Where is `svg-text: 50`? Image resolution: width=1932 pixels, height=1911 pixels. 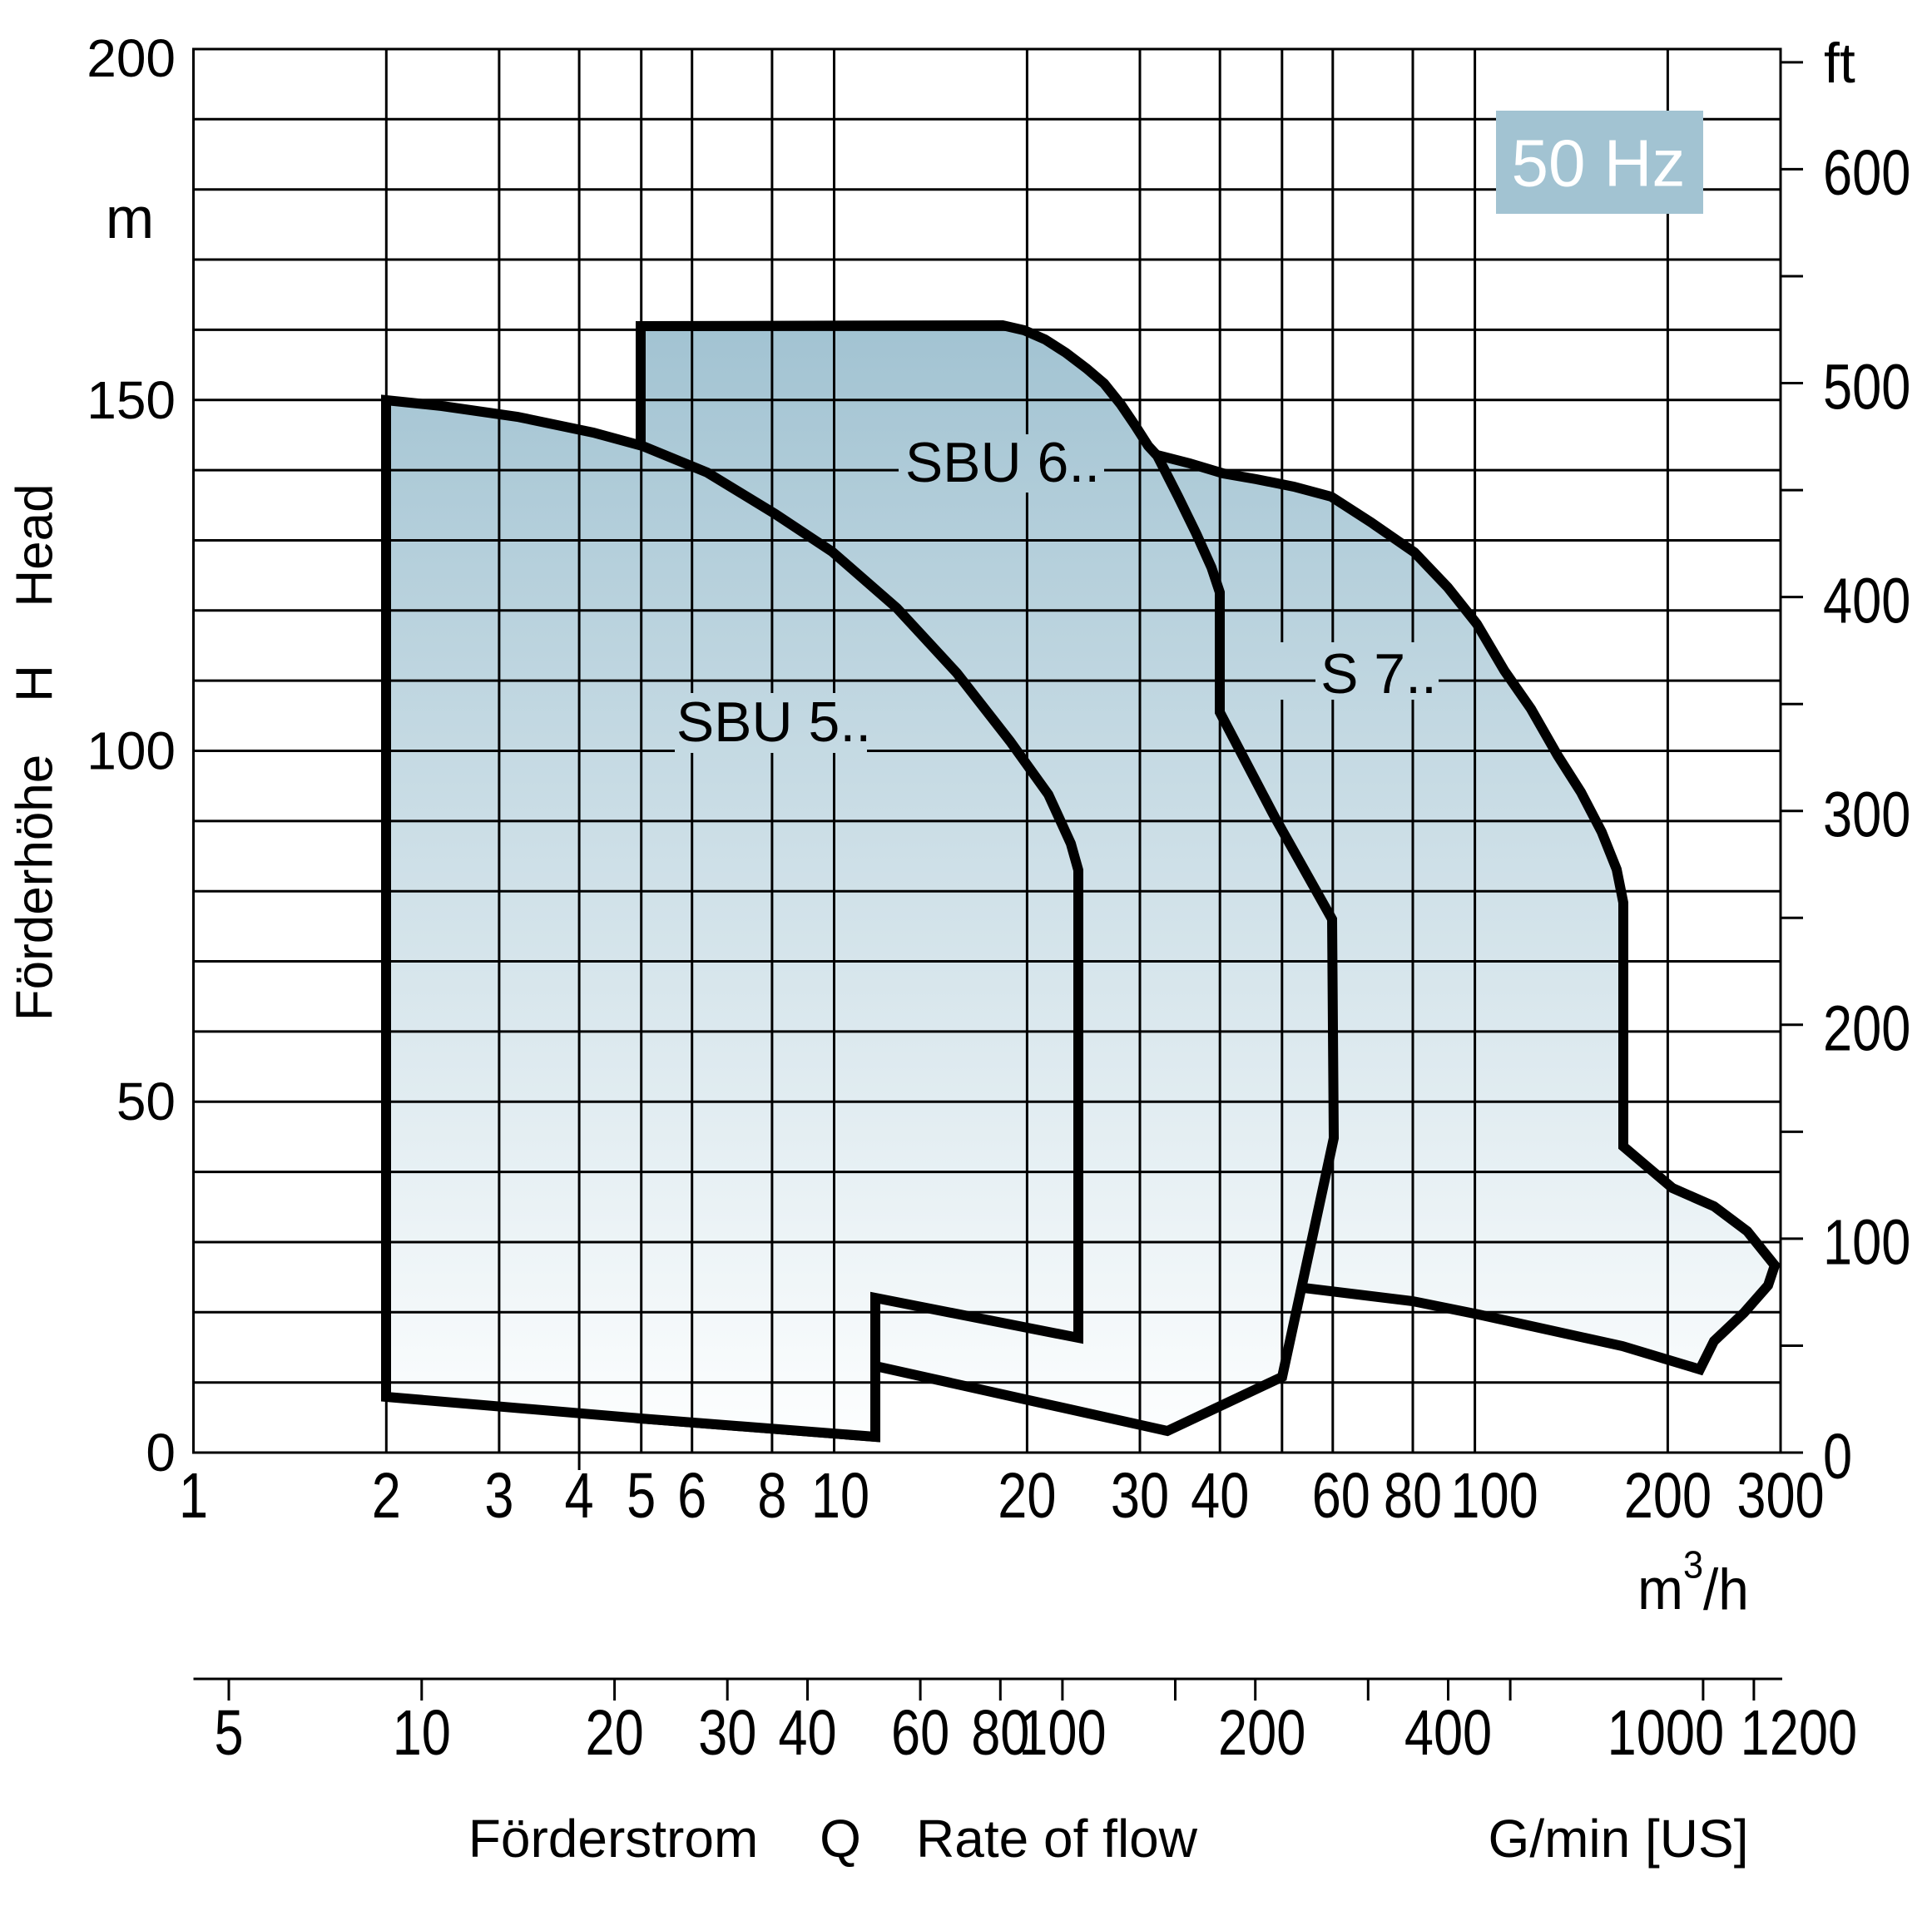
svg-text: 50 is located at coordinates (146, 1101).